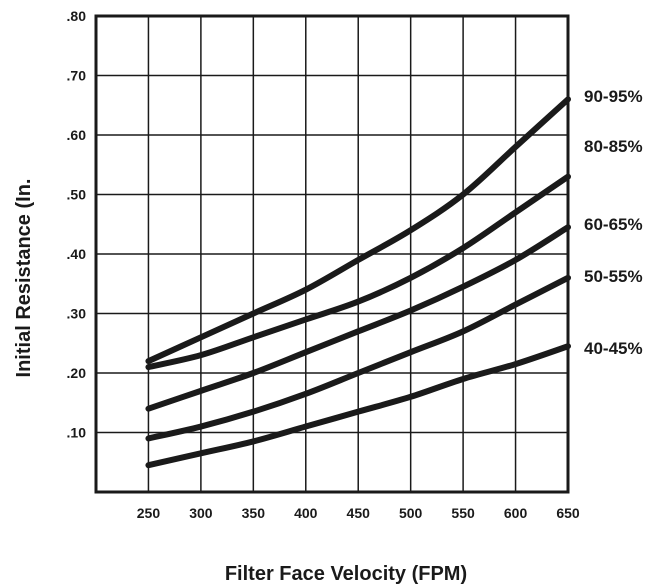 This screenshot has width=660, height=588. I want to click on x-axis-label: Filter Face Velocity (FPM), so click(346, 574).